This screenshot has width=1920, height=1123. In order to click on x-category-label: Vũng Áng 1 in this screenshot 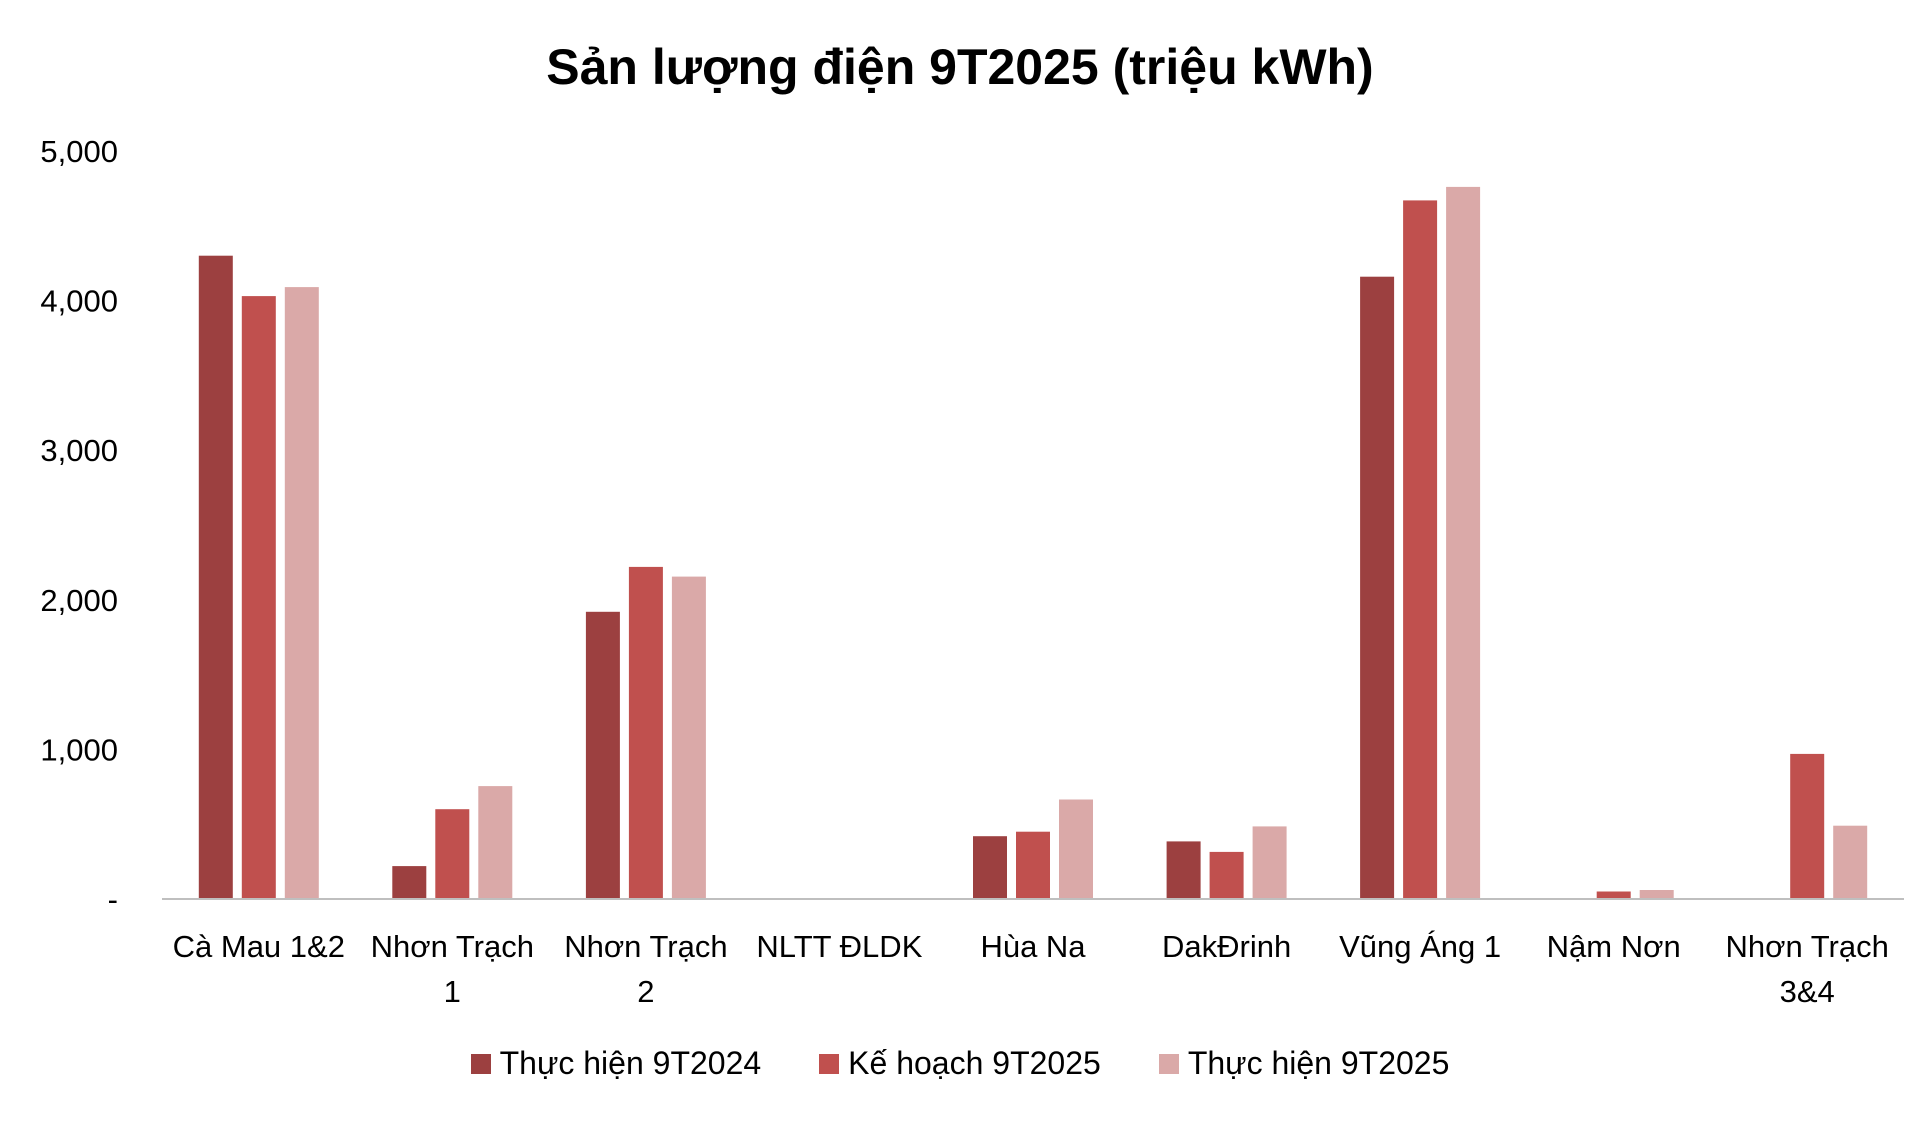, I will do `click(1420, 946)`.